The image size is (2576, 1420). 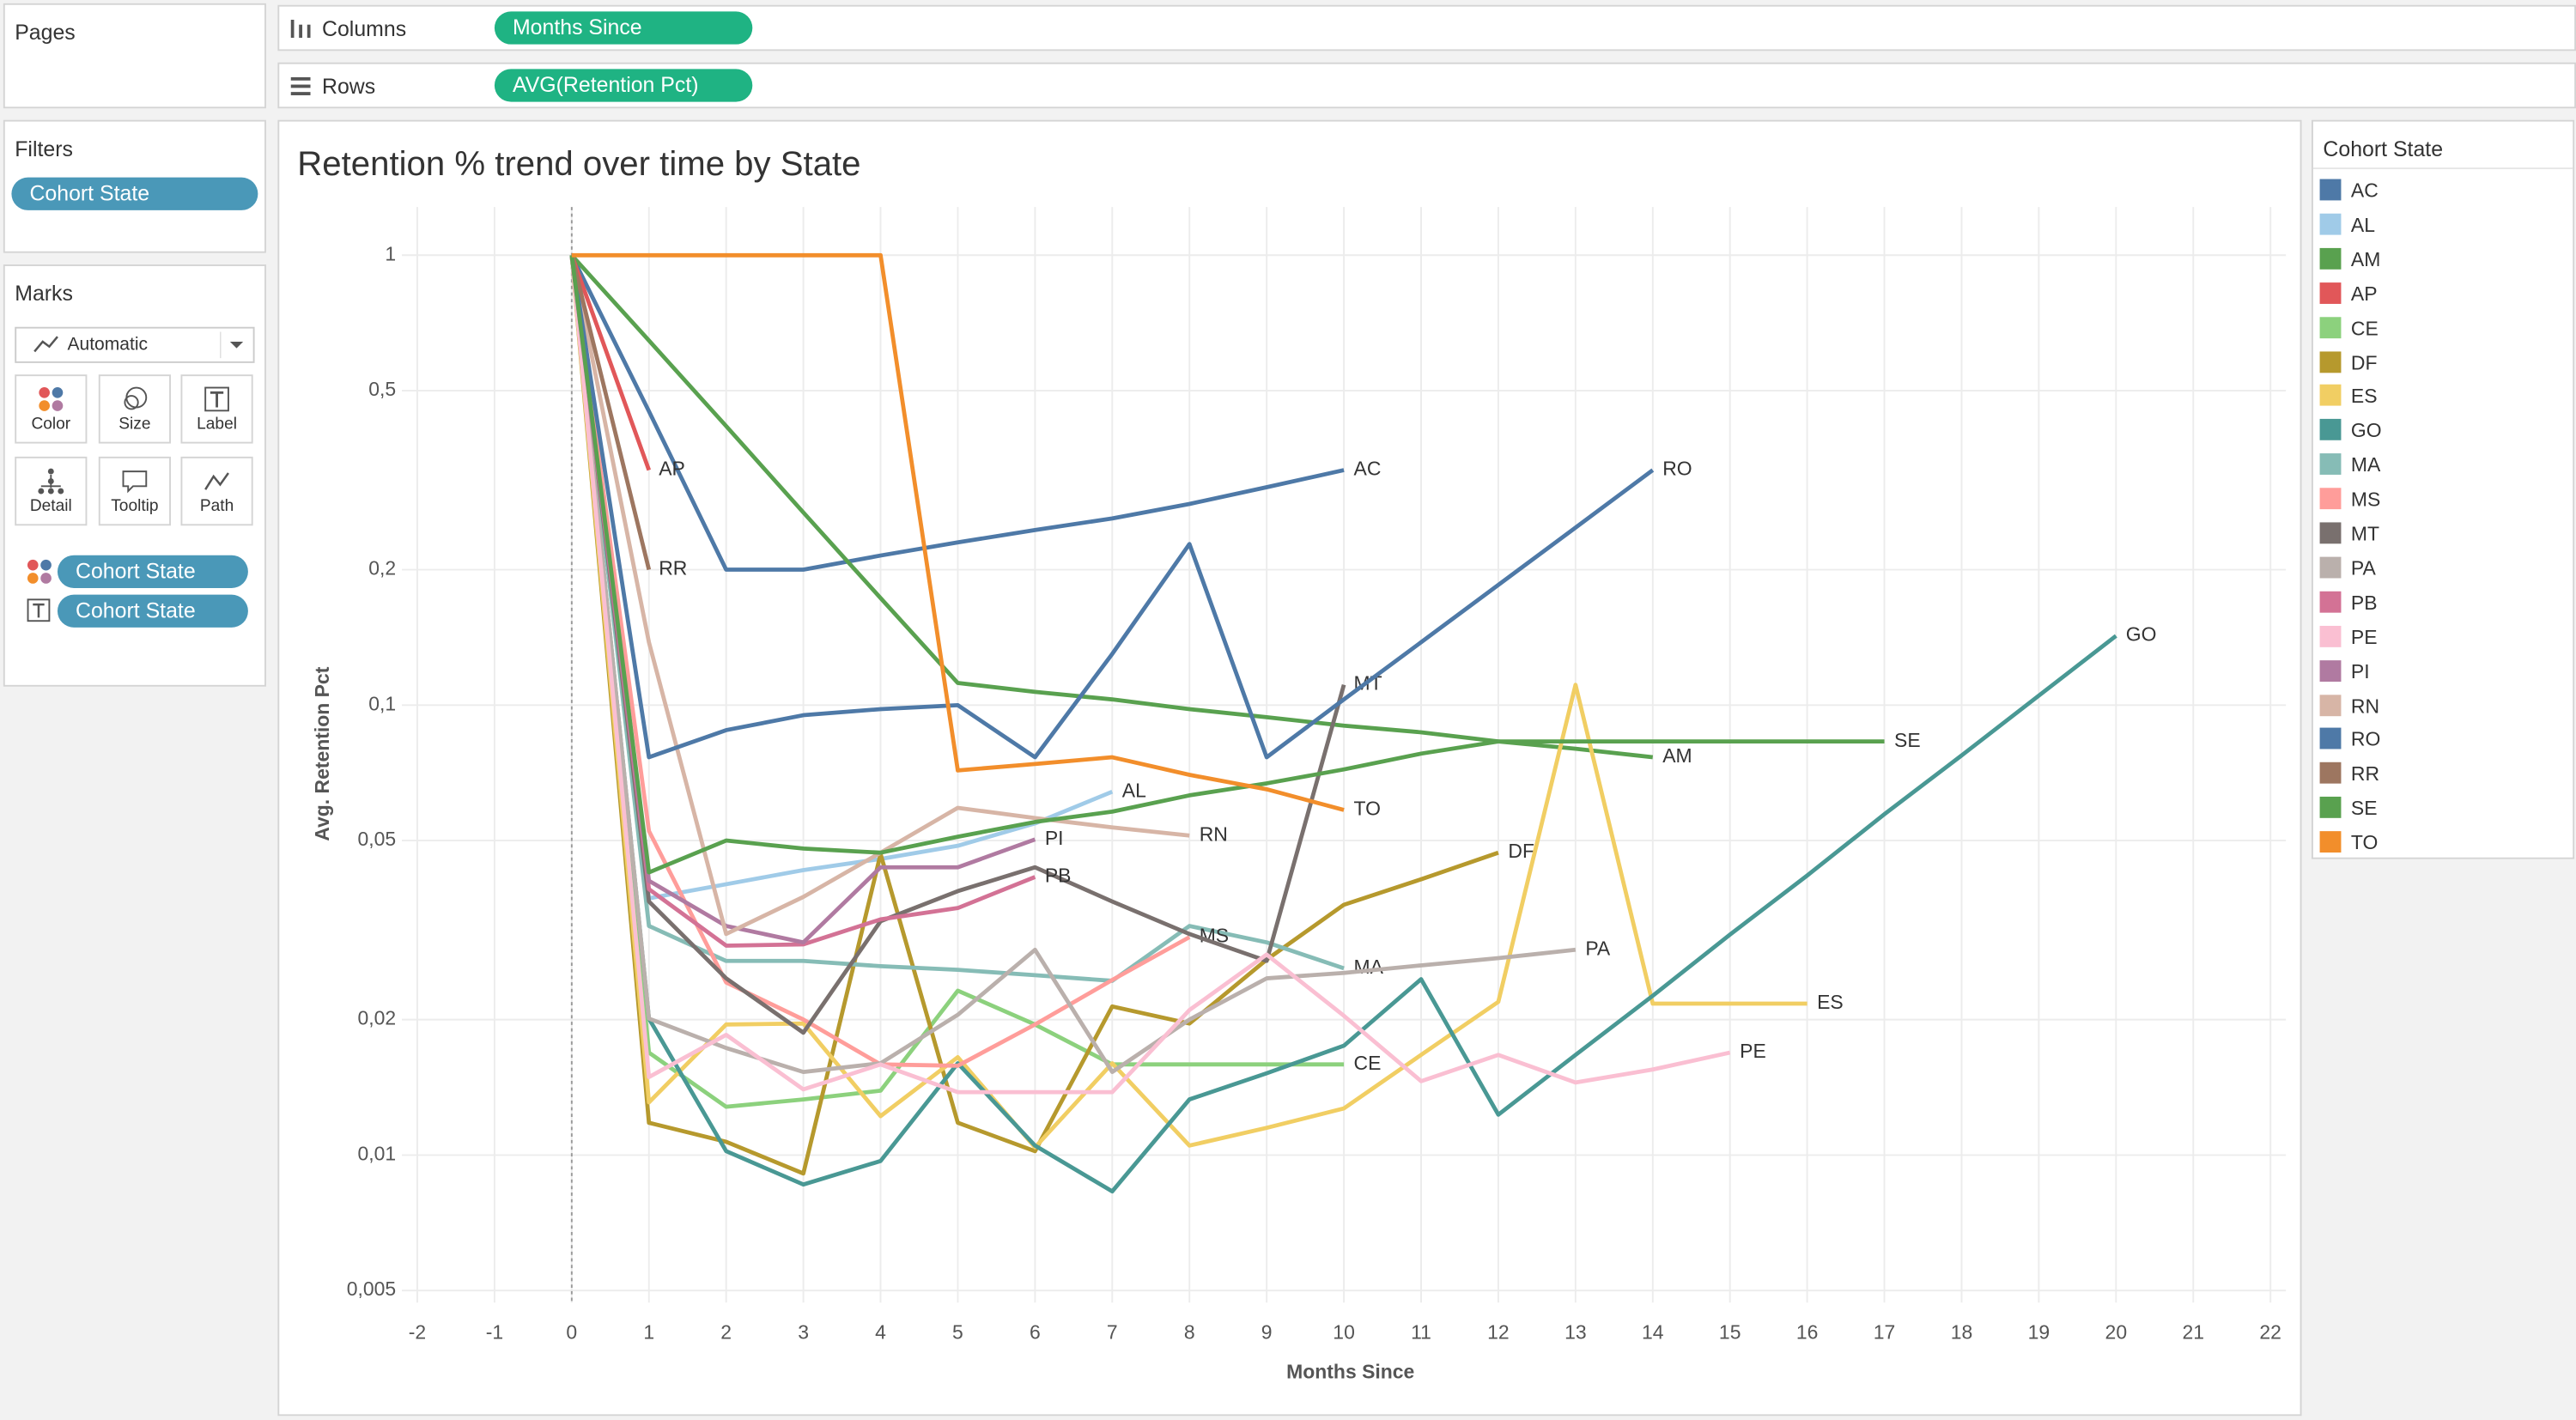 I want to click on legend-entry: AL, so click(x=2347, y=226).